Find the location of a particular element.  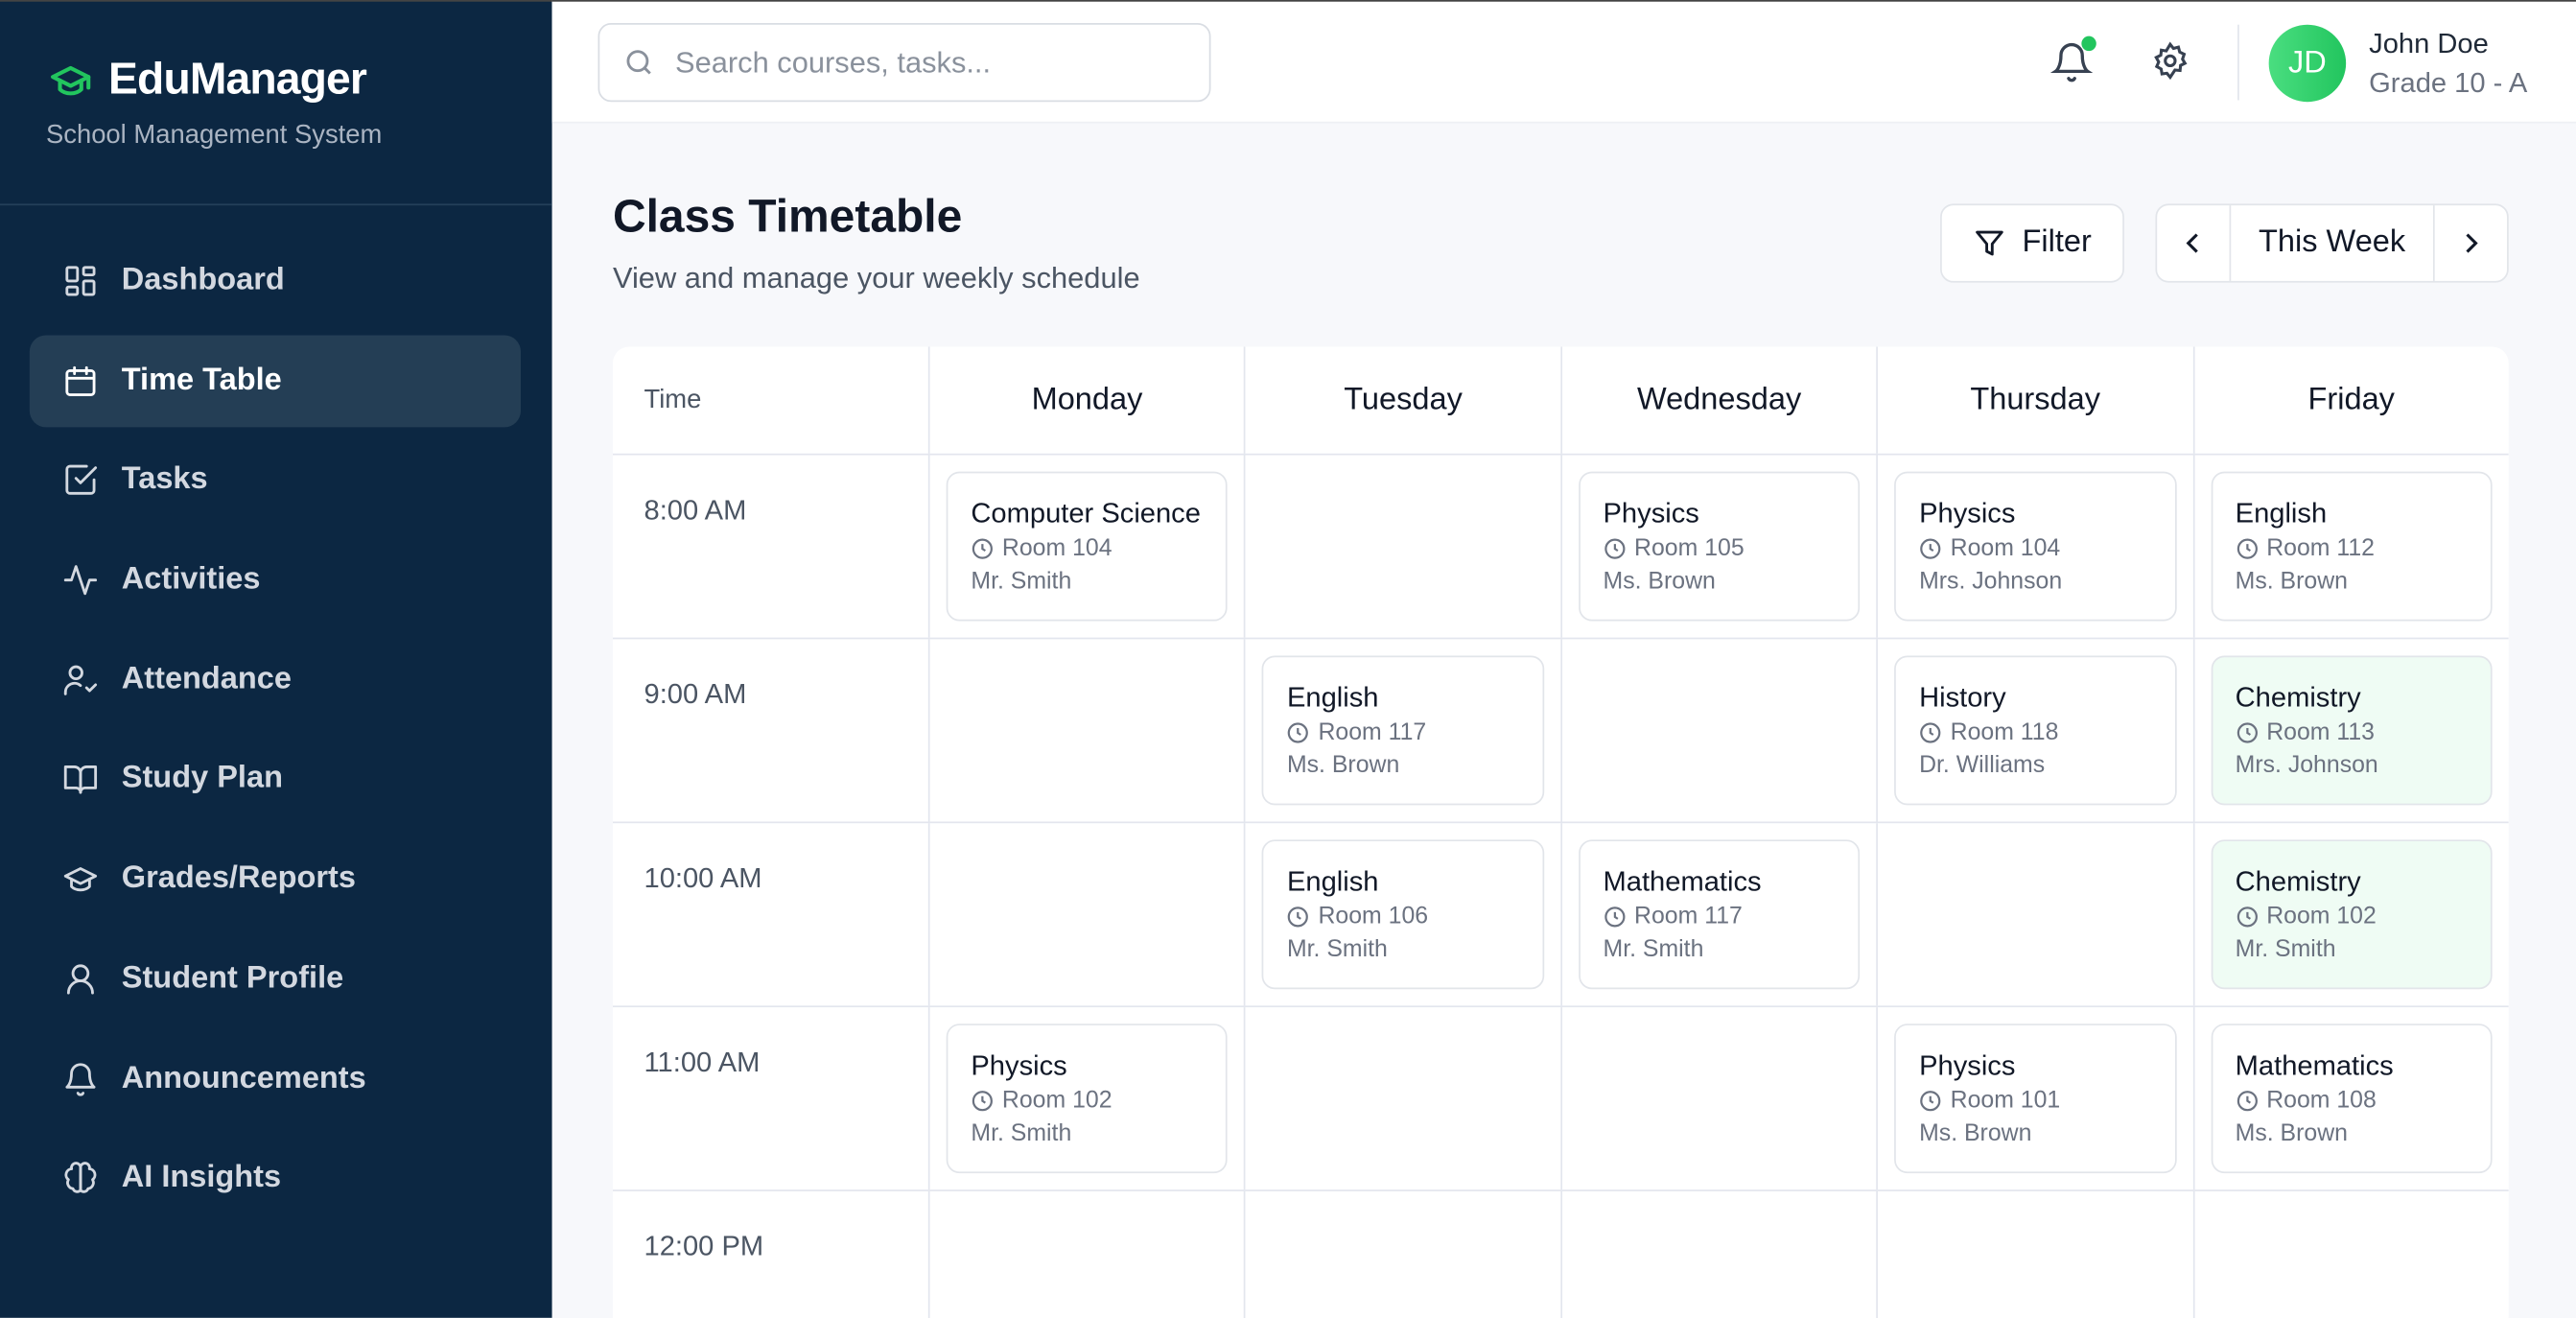

class-card: English Room 117 Ms. Brown is located at coordinates (1403, 730).